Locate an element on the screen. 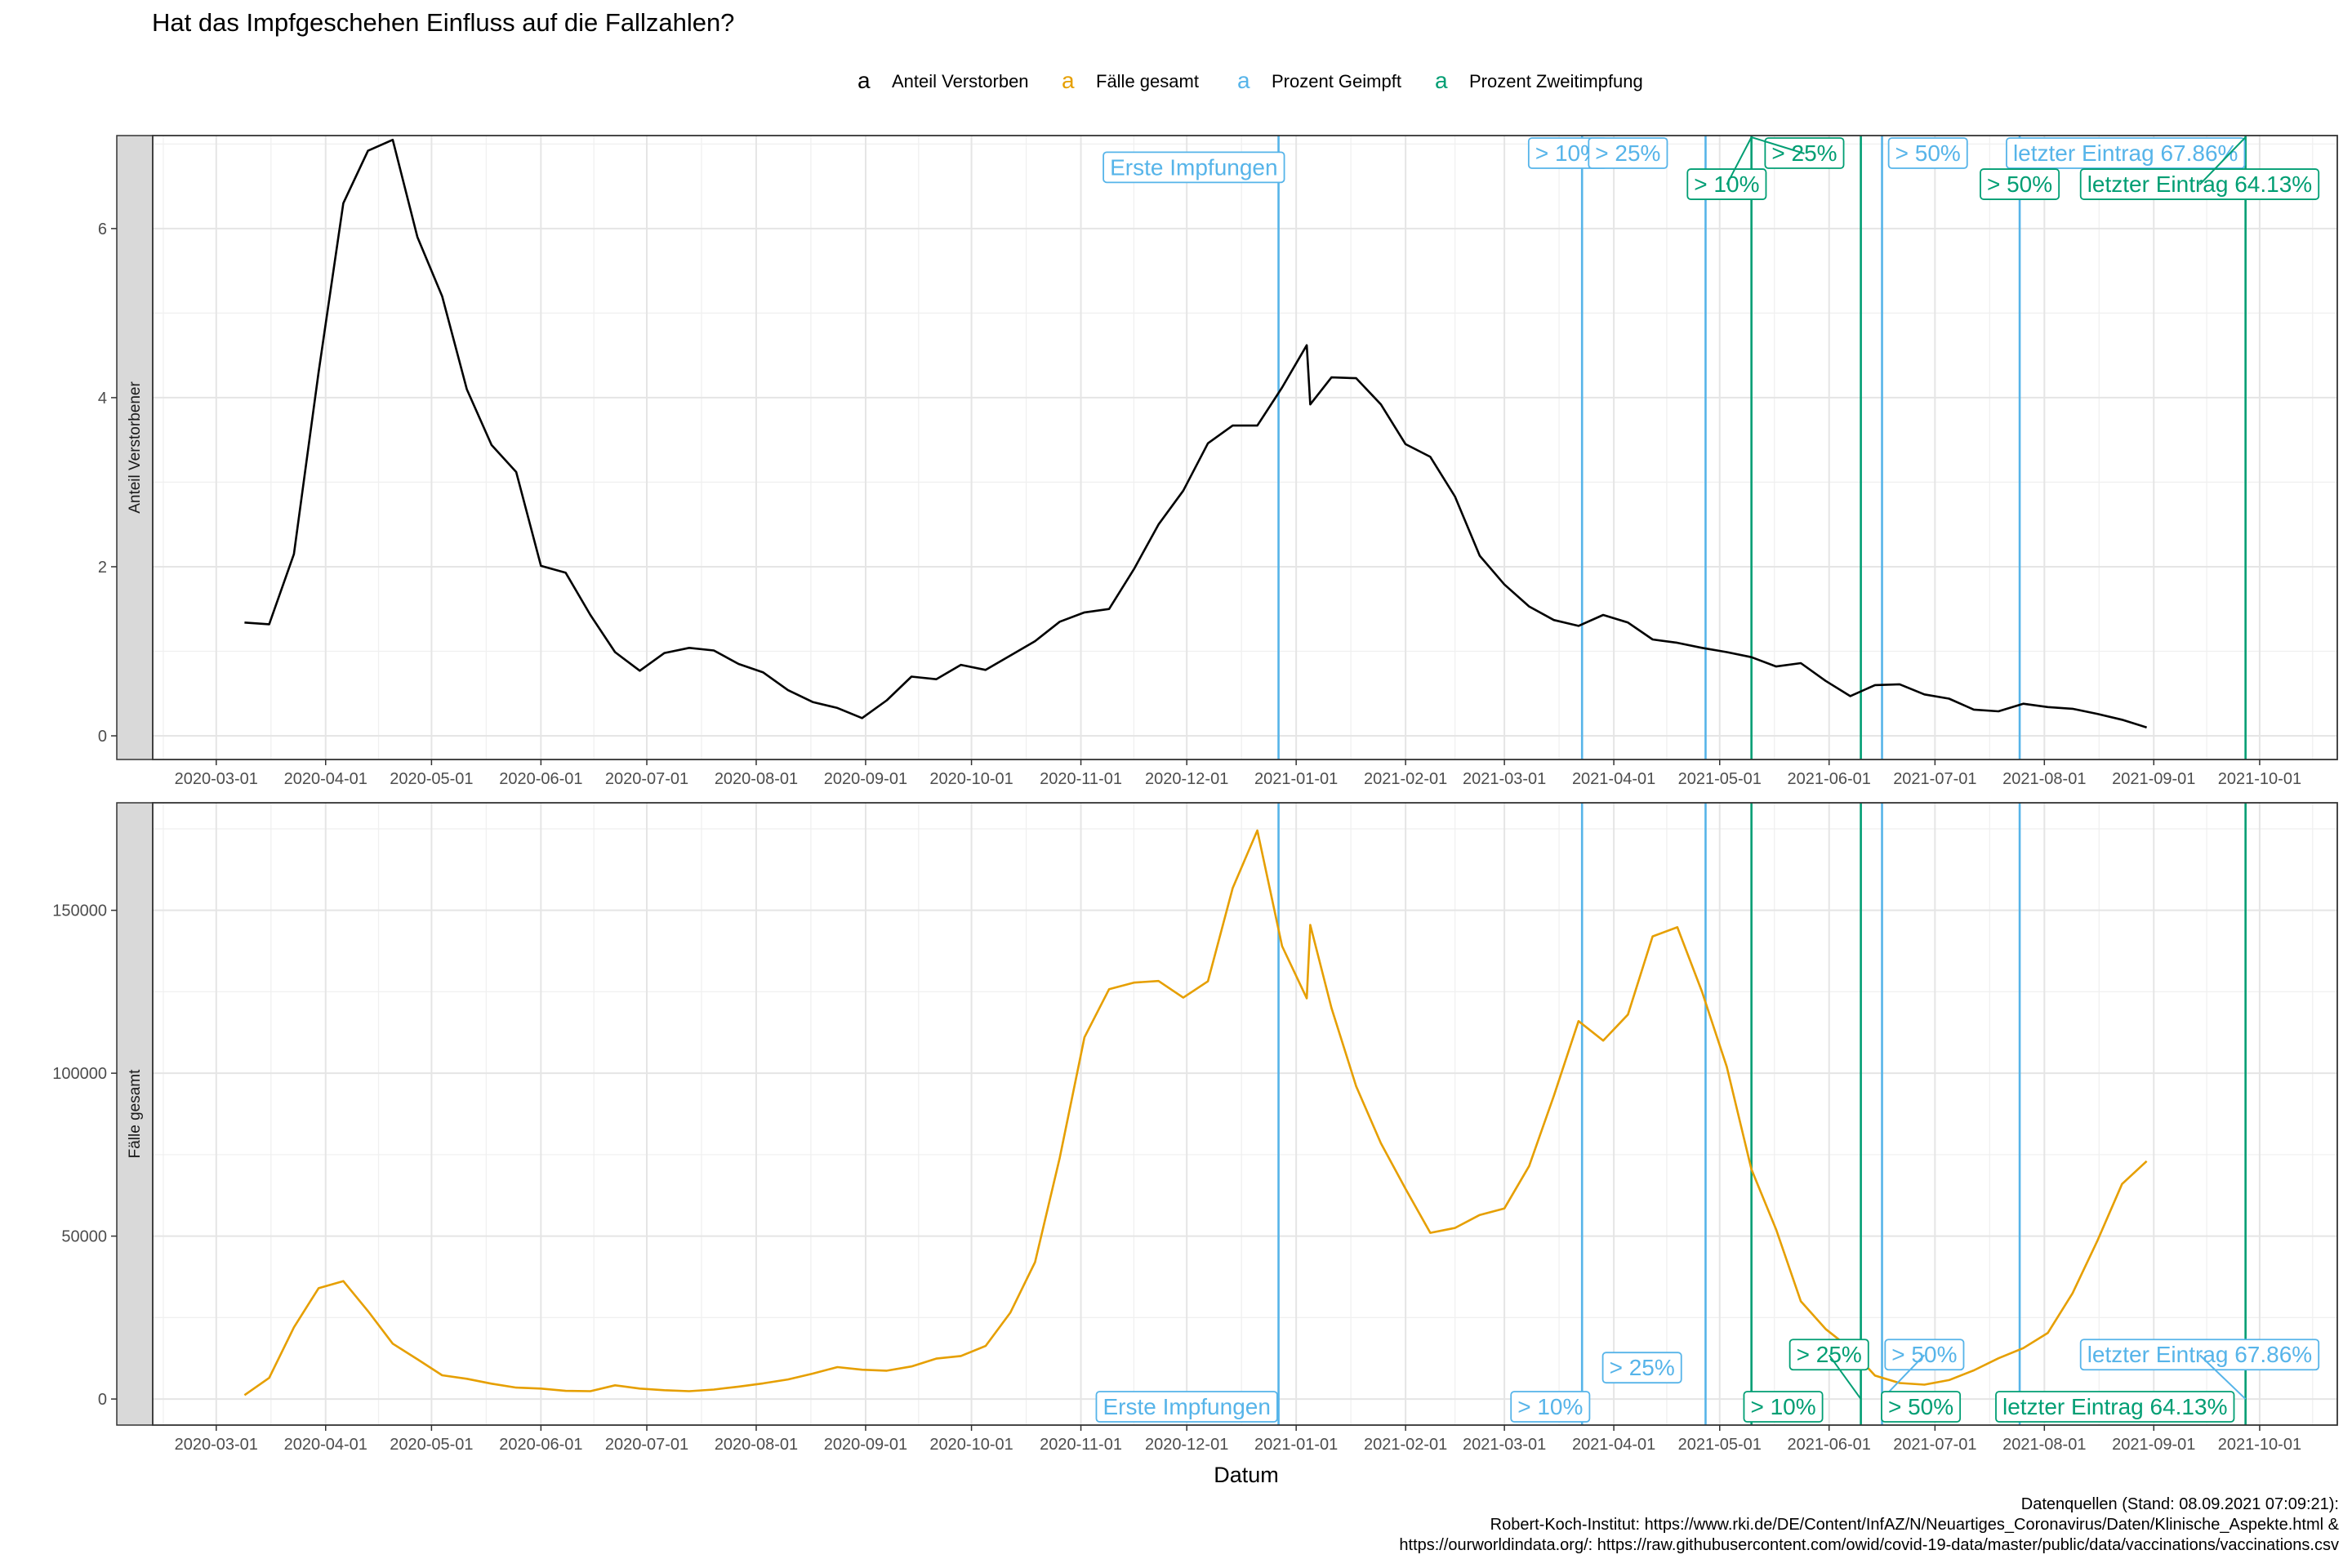 The width and height of the screenshot is (2352, 1568). annotation-text: letzter Eintrag 64.13% is located at coordinates (2115, 1406).